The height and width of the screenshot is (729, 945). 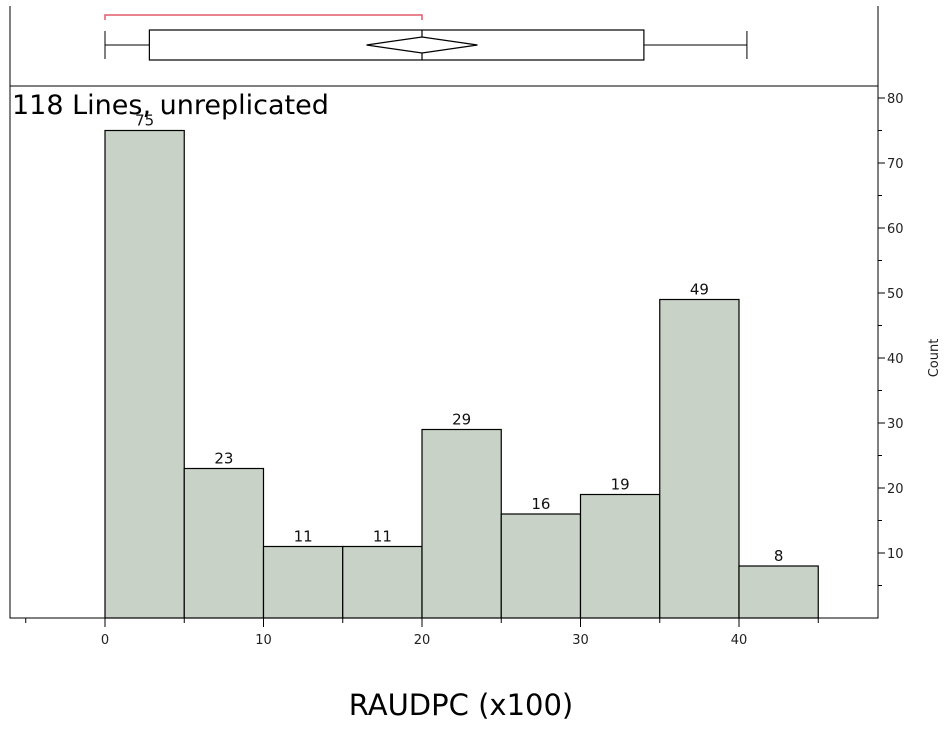 What do you see at coordinates (422, 45) in the screenshot?
I see `mean-diamond` at bounding box center [422, 45].